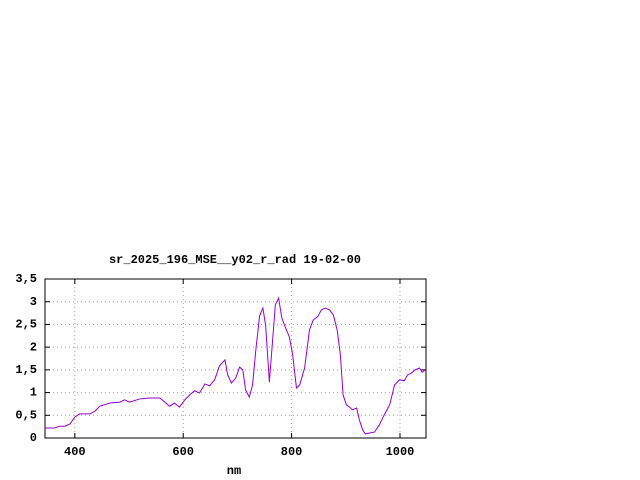 This screenshot has width=640, height=480. I want to click on x-tick-label: 400, so click(75, 452).